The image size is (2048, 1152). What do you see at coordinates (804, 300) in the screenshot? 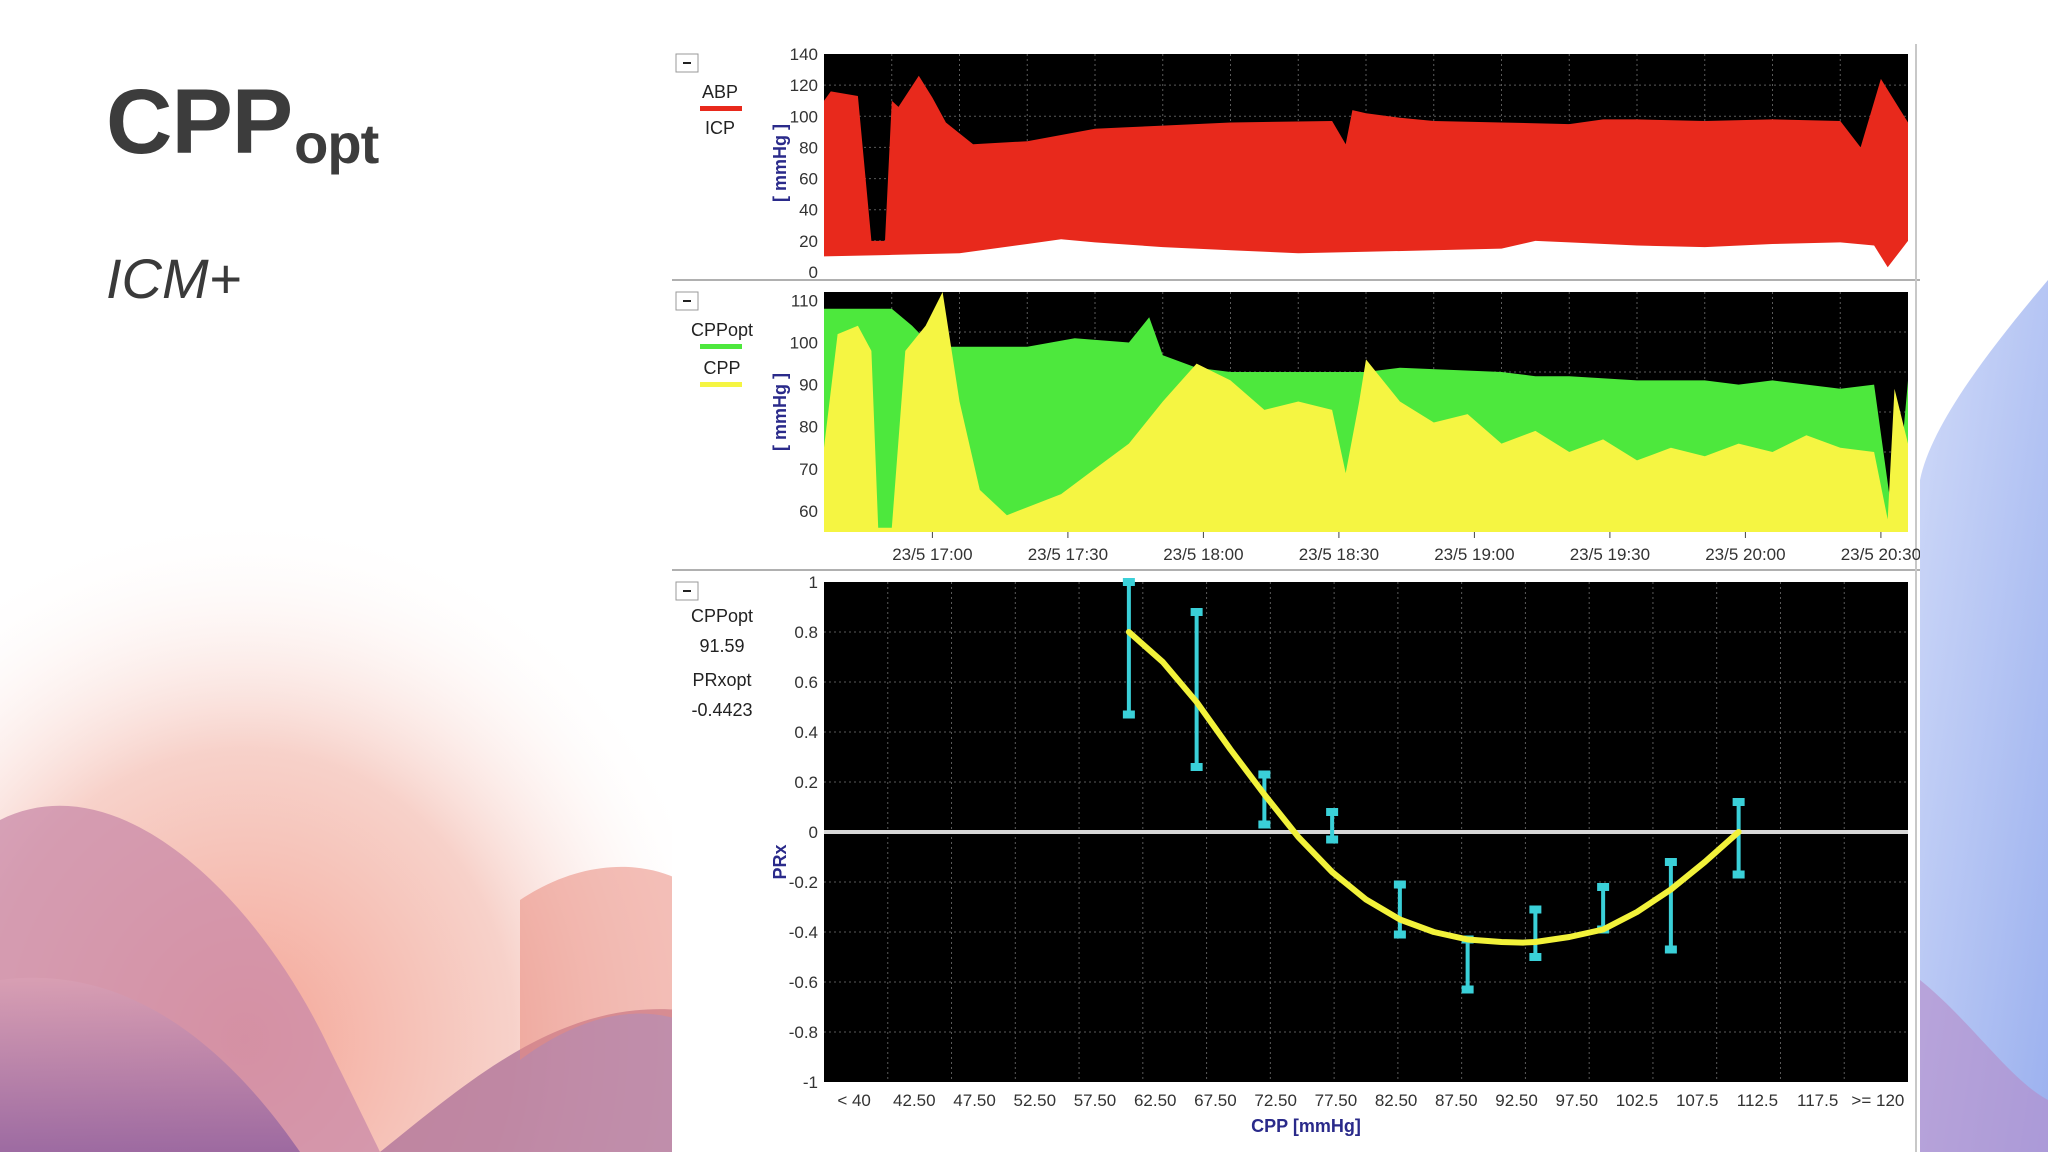
I see `cppopt-cpp-y-tick: 110` at bounding box center [804, 300].